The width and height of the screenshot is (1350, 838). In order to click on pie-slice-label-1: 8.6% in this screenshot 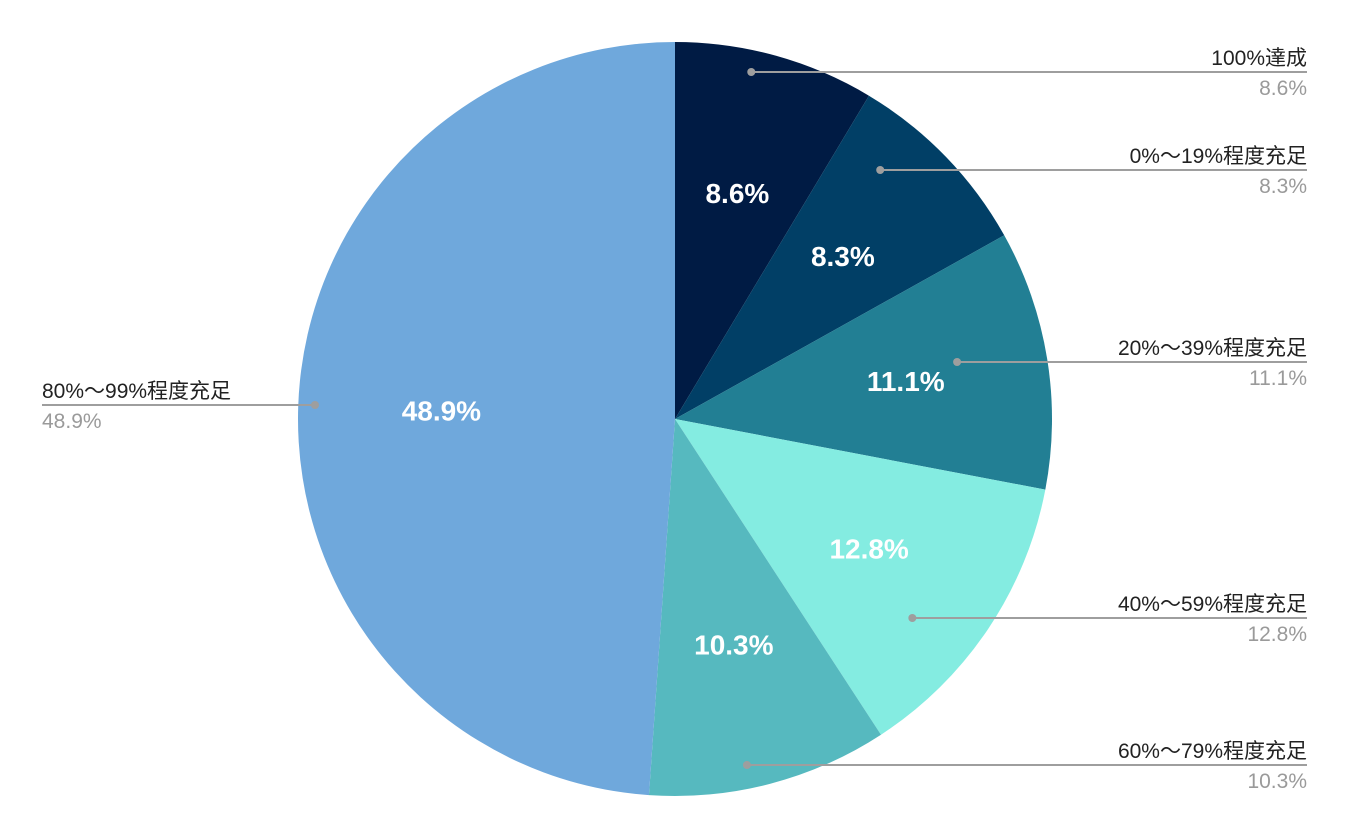, I will do `click(737, 193)`.